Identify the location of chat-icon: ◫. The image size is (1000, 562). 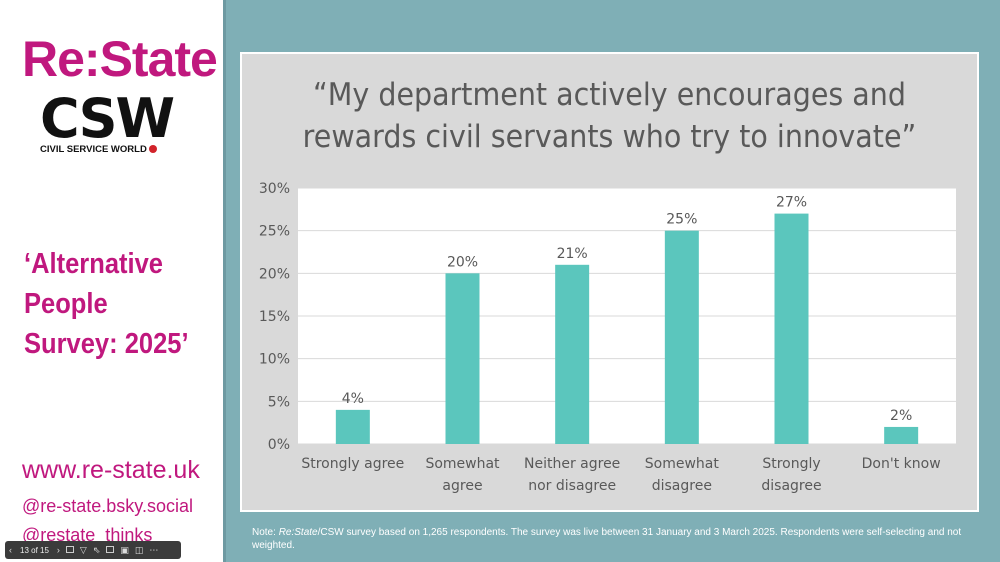
(139, 549).